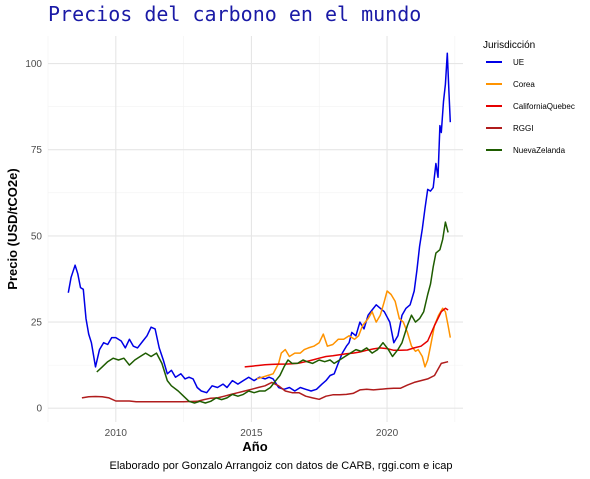 The width and height of the screenshot is (590, 479). Describe the element at coordinates (523, 128) in the screenshot. I see `legend-label-rggi: RGGI` at that location.